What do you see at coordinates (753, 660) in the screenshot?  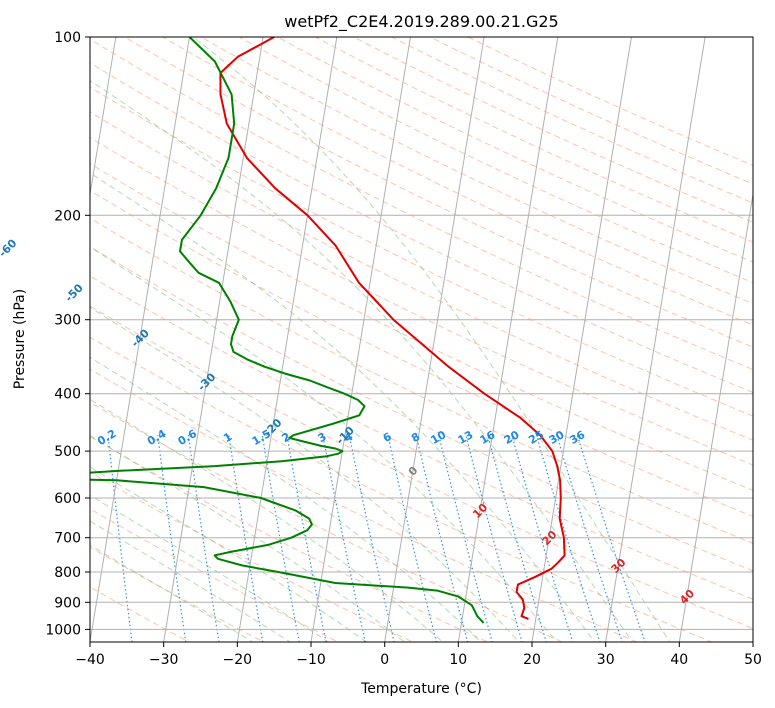 I see `x-tick-label: 50` at bounding box center [753, 660].